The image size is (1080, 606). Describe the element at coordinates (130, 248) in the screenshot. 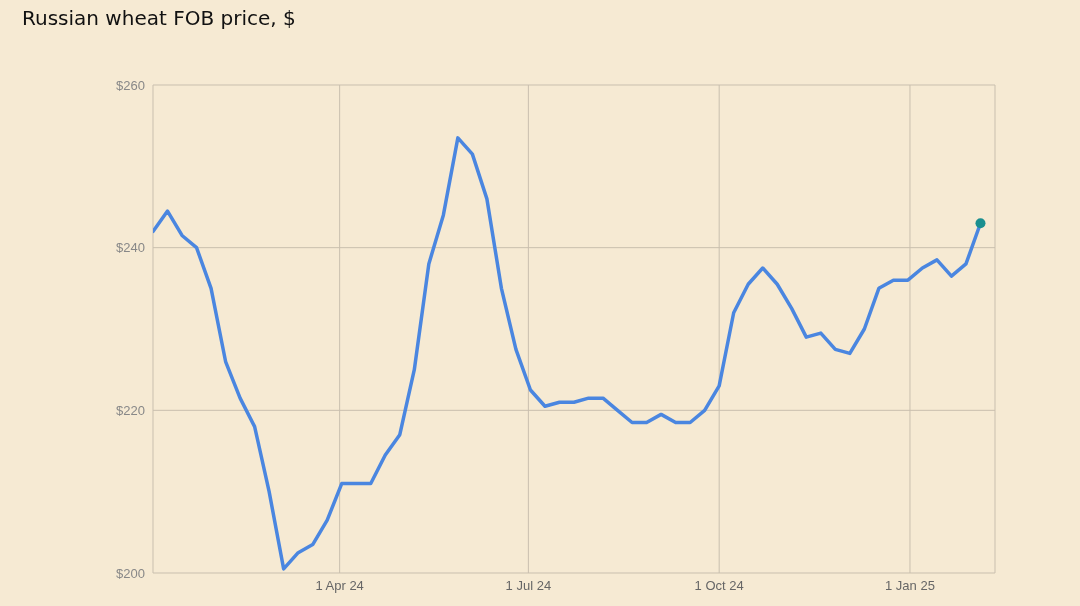

I see `y-tick-label: $240` at that location.